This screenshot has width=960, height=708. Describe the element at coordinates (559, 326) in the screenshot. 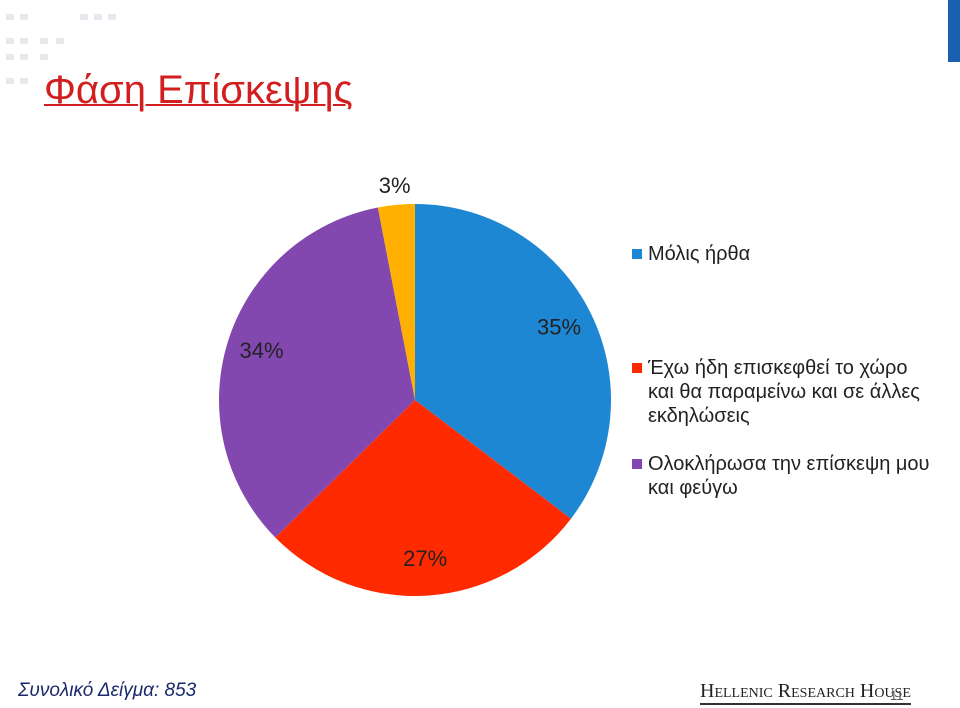

I see `data-label: 35%` at that location.